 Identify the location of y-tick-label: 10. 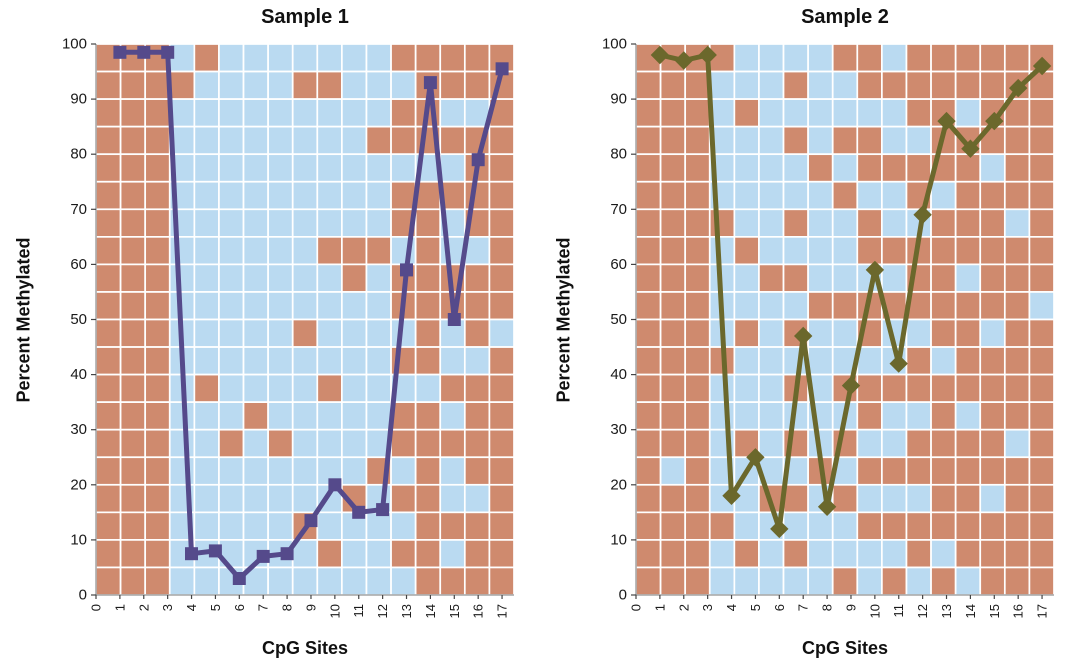
(78, 539).